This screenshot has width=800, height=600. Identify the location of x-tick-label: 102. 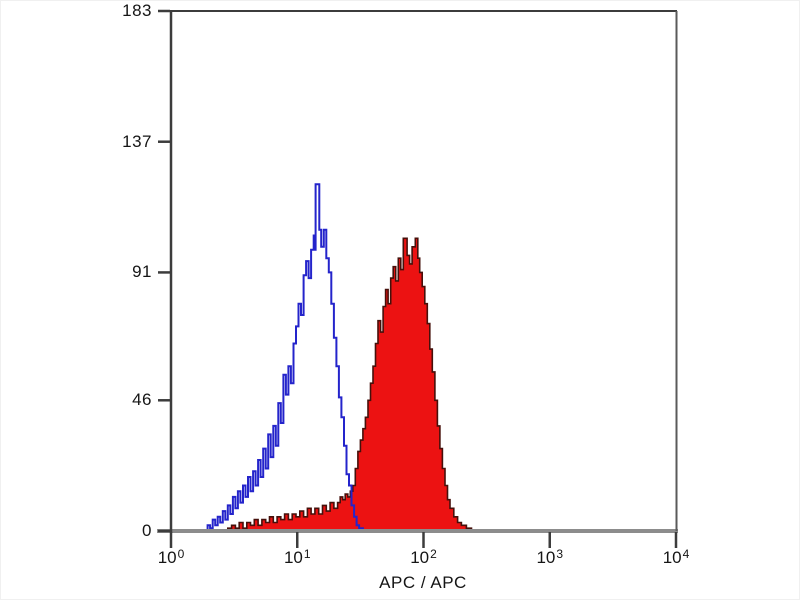
(423, 557).